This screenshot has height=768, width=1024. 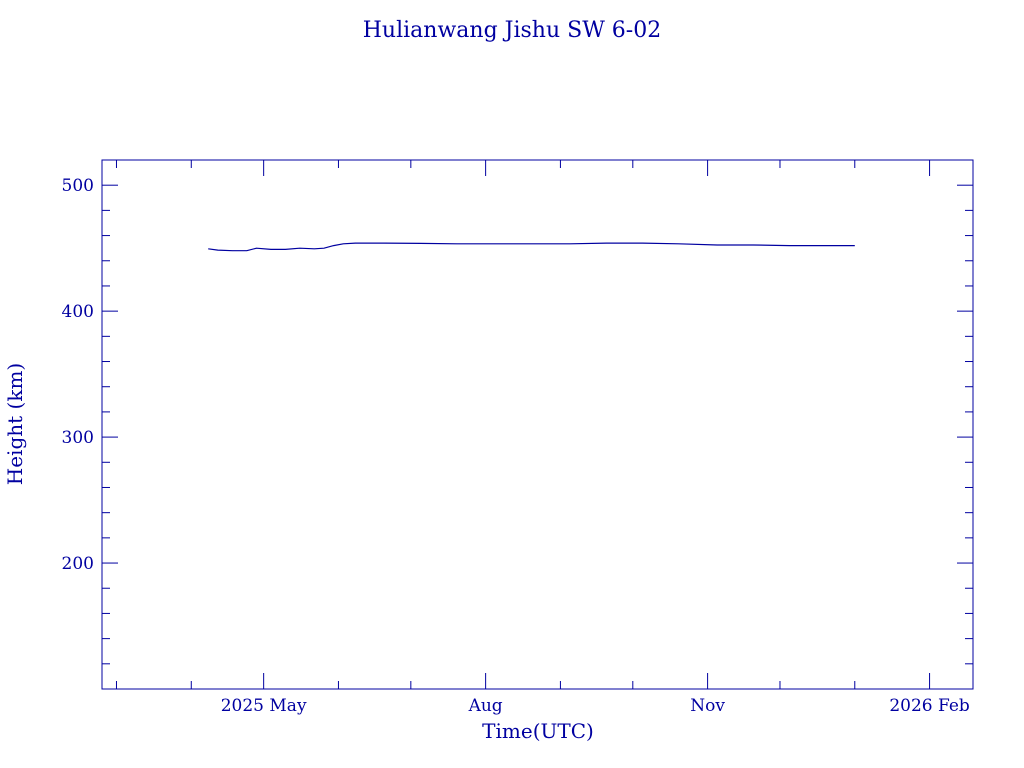 What do you see at coordinates (78, 564) in the screenshot?
I see `y-tick-label: 200` at bounding box center [78, 564].